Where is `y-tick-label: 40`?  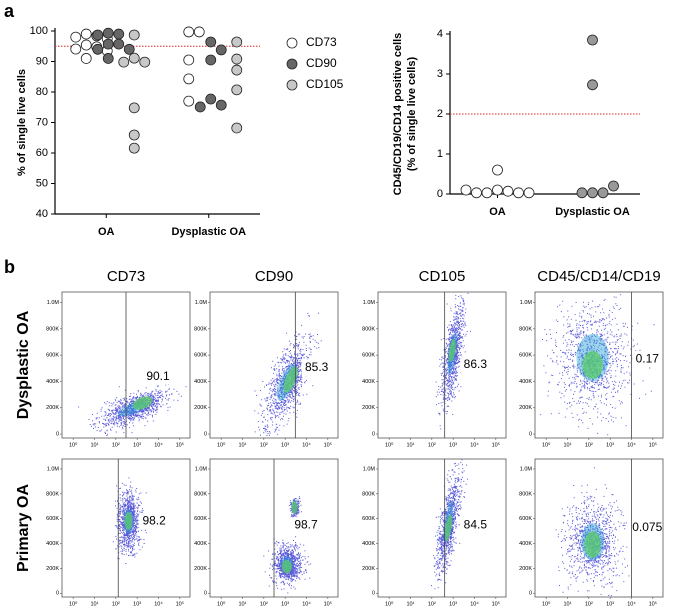
y-tick-label: 40 is located at coordinates (42, 214).